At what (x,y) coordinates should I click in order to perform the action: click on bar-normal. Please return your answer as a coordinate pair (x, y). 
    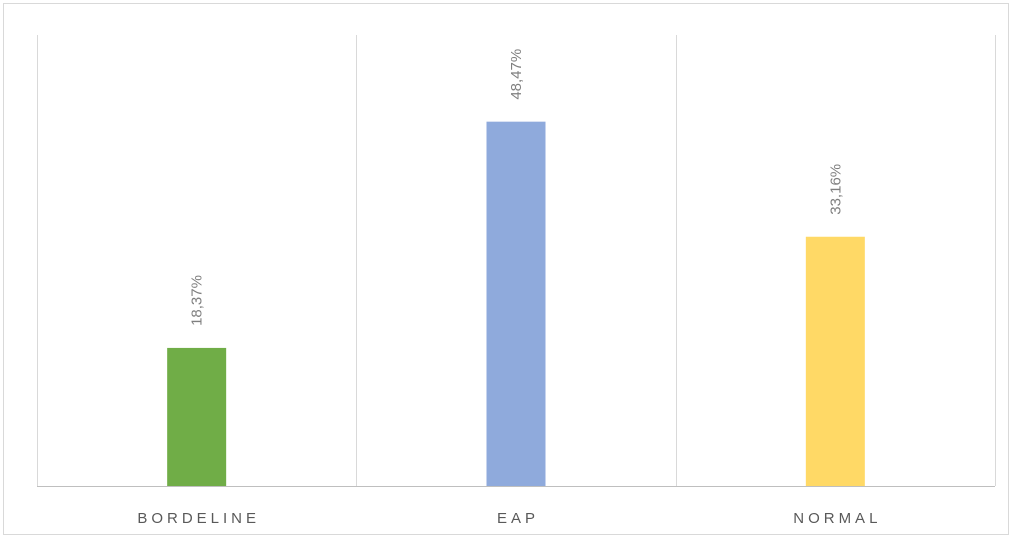
    Looking at the image, I should click on (835, 361).